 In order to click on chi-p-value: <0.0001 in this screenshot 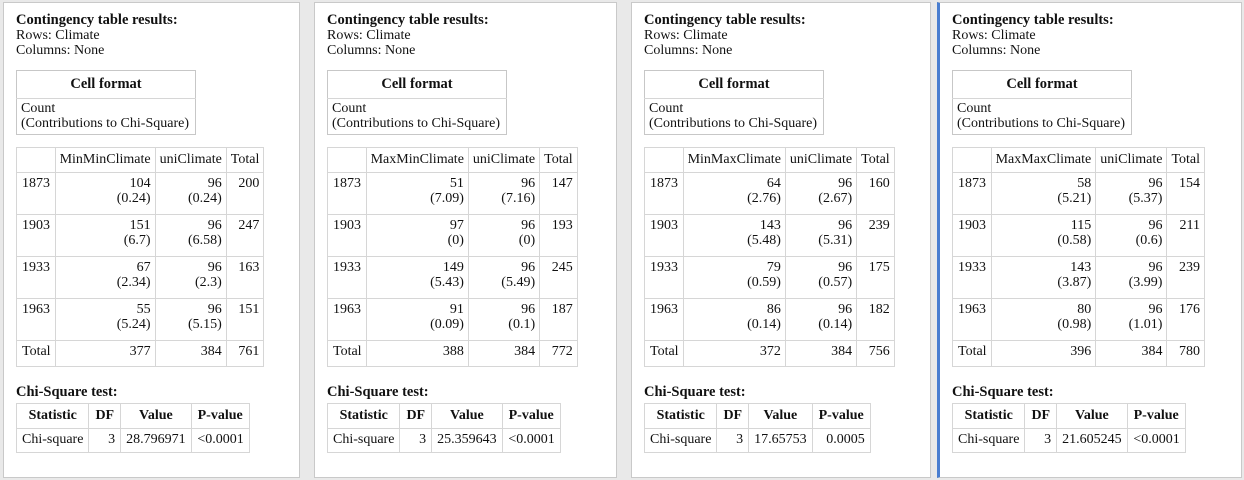, I will do `click(1156, 440)`.